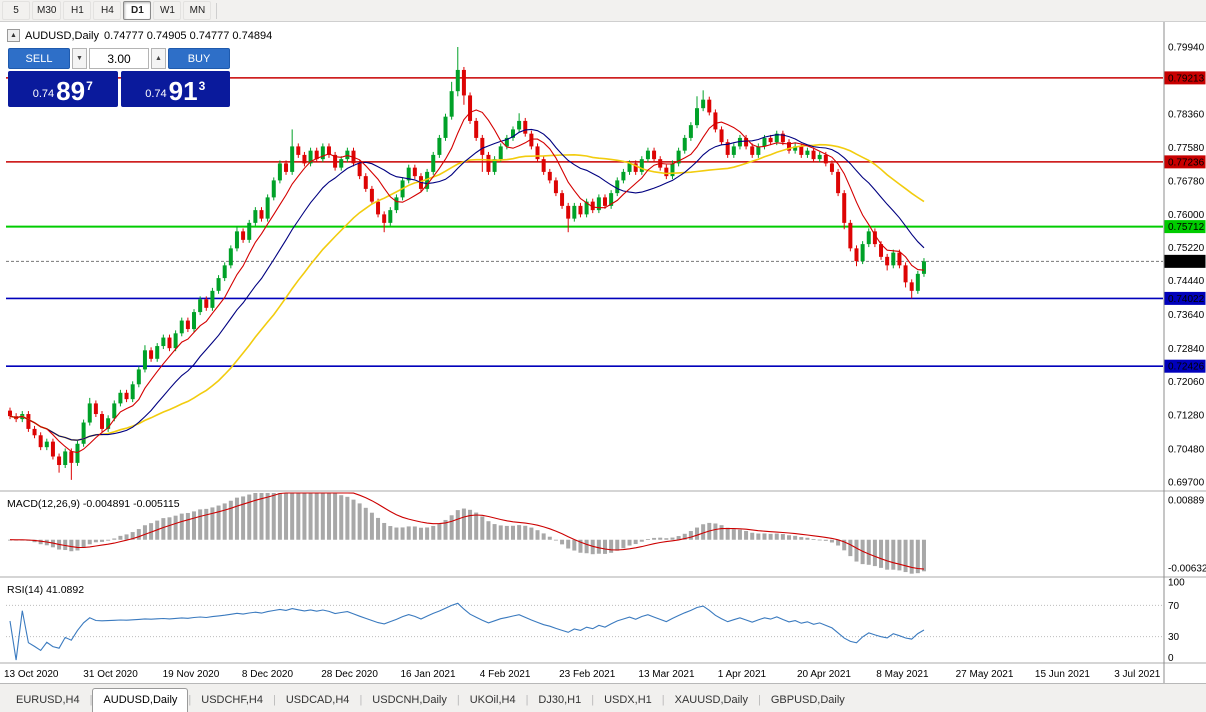  I want to click on chart-tab-dj30: DJ30,H1, so click(560, 700).